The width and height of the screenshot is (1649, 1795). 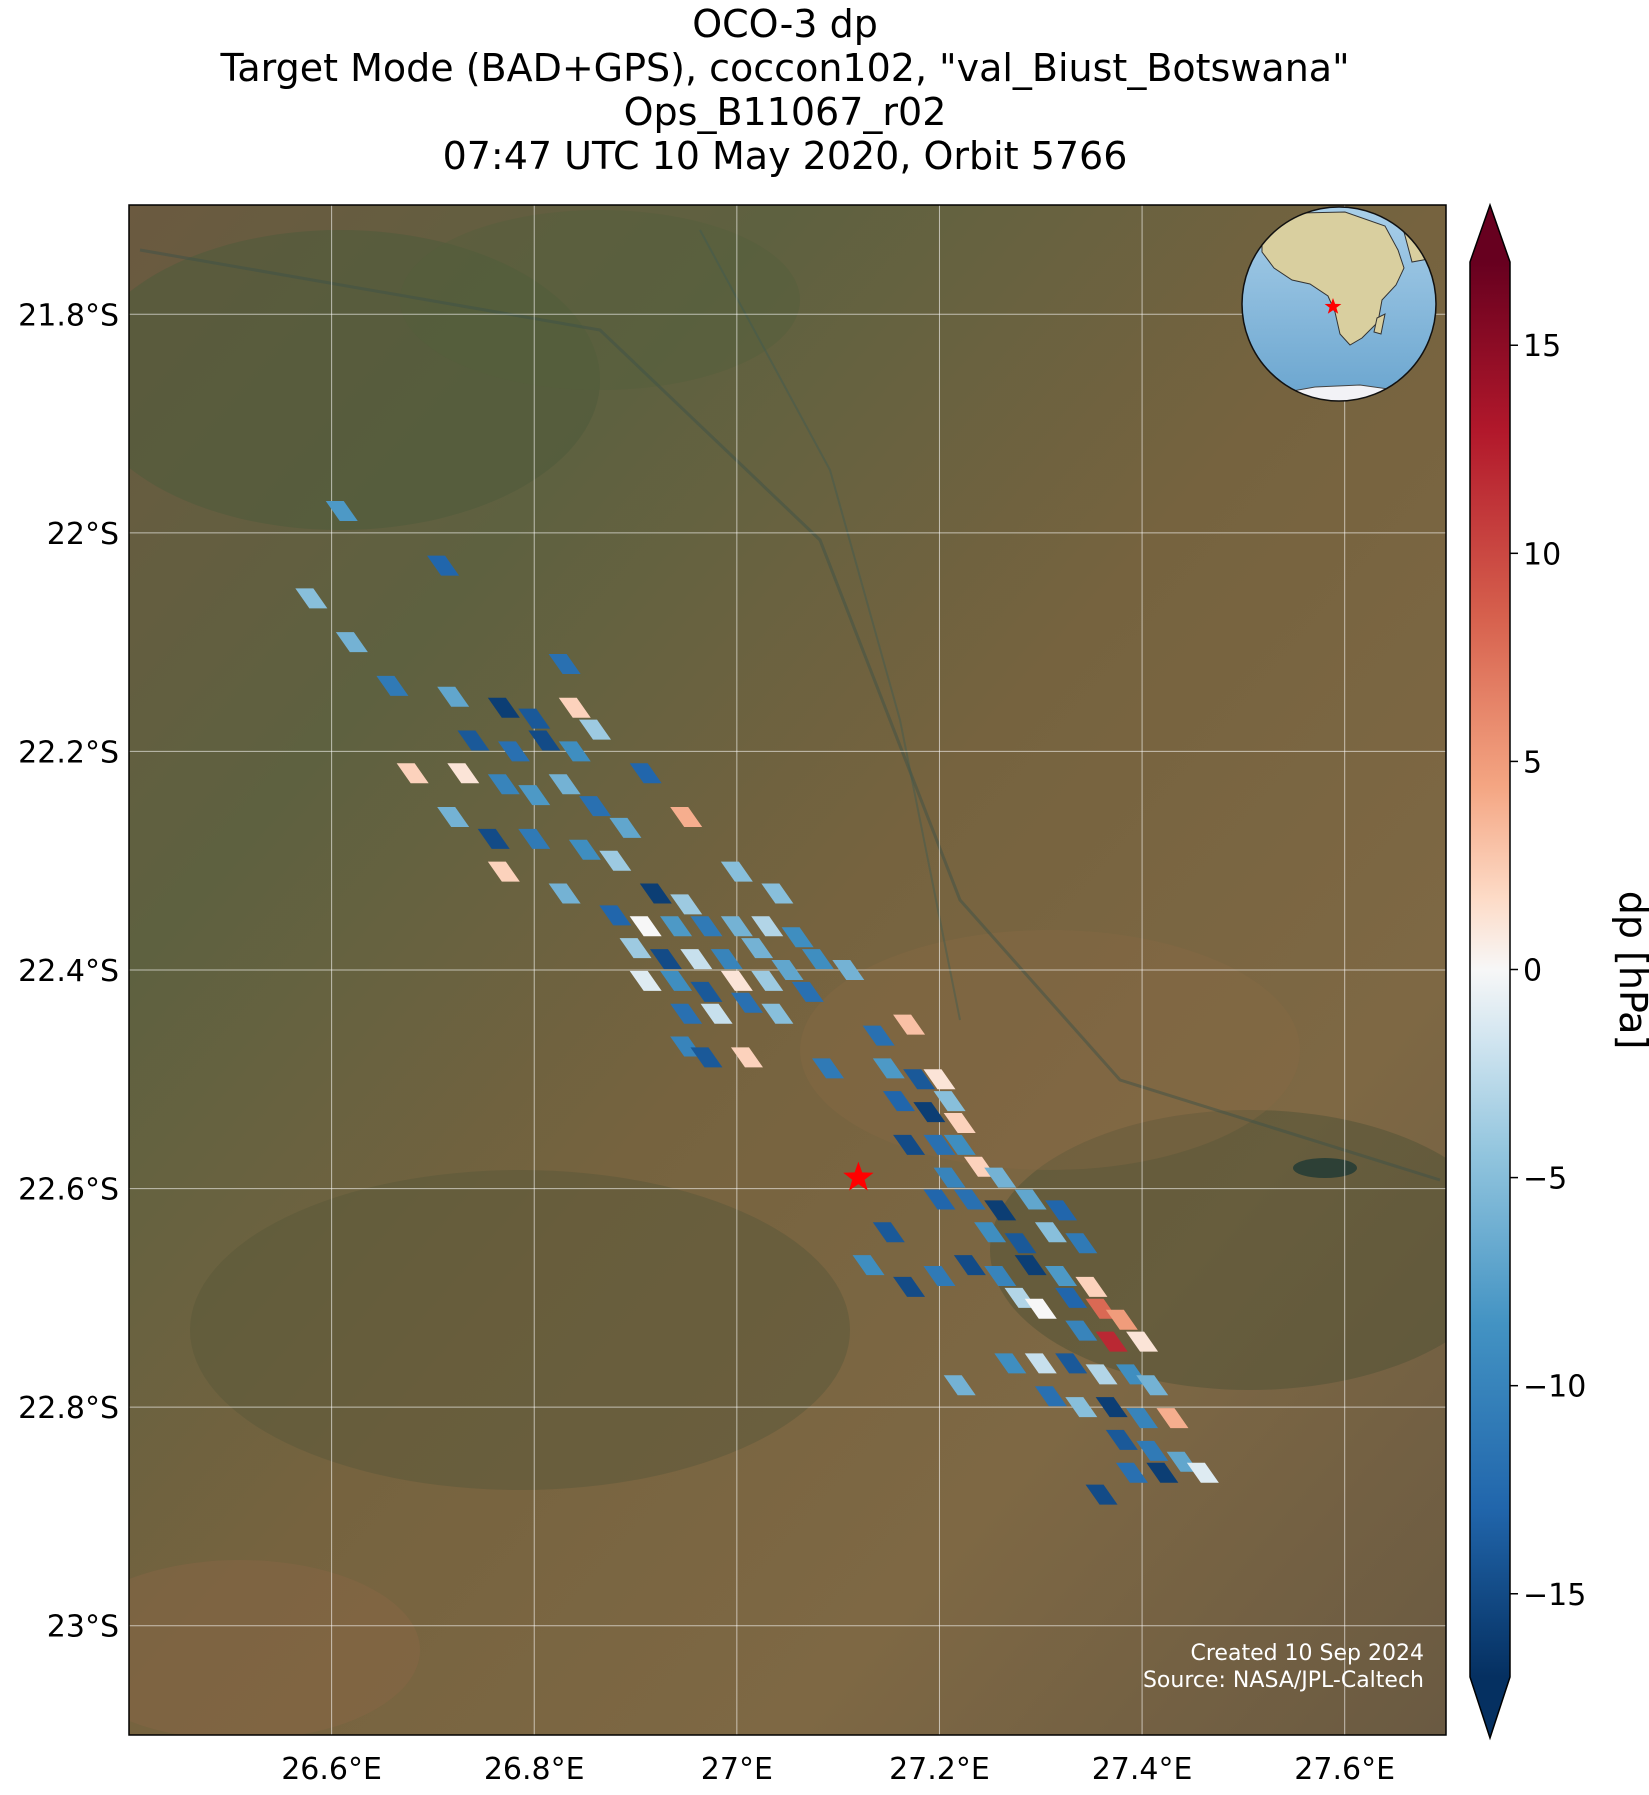 What do you see at coordinates (1548, 971) in the screenshot?
I see `colorbar-ticks: 15 10 5 0 −5 −10 −15` at bounding box center [1548, 971].